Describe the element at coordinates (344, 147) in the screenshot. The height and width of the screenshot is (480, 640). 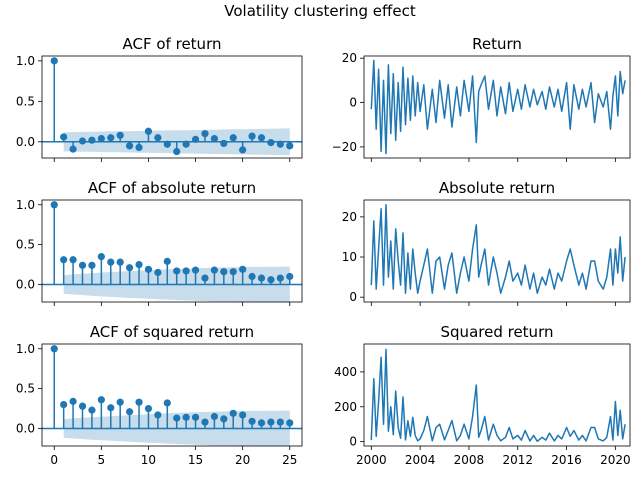
I see `y-tick-label: −20` at that location.